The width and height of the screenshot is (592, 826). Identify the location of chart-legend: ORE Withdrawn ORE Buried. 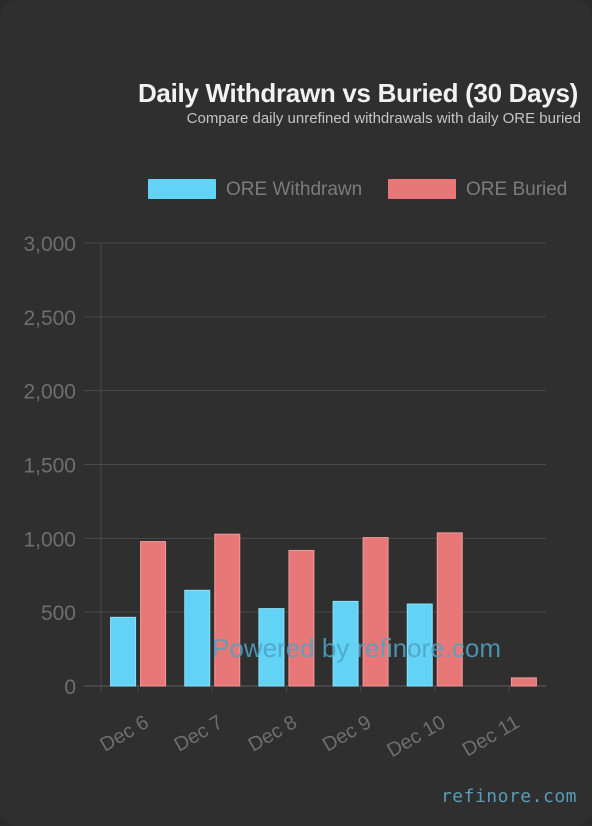
(296, 190).